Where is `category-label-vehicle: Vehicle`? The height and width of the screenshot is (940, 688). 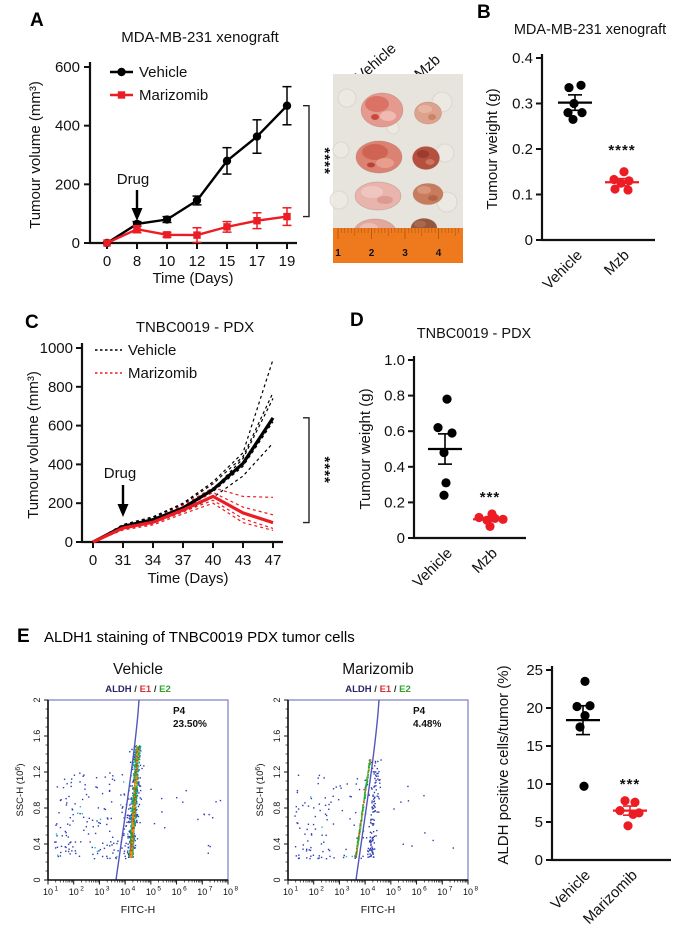 category-label-vehicle: Vehicle is located at coordinates (563, 270).